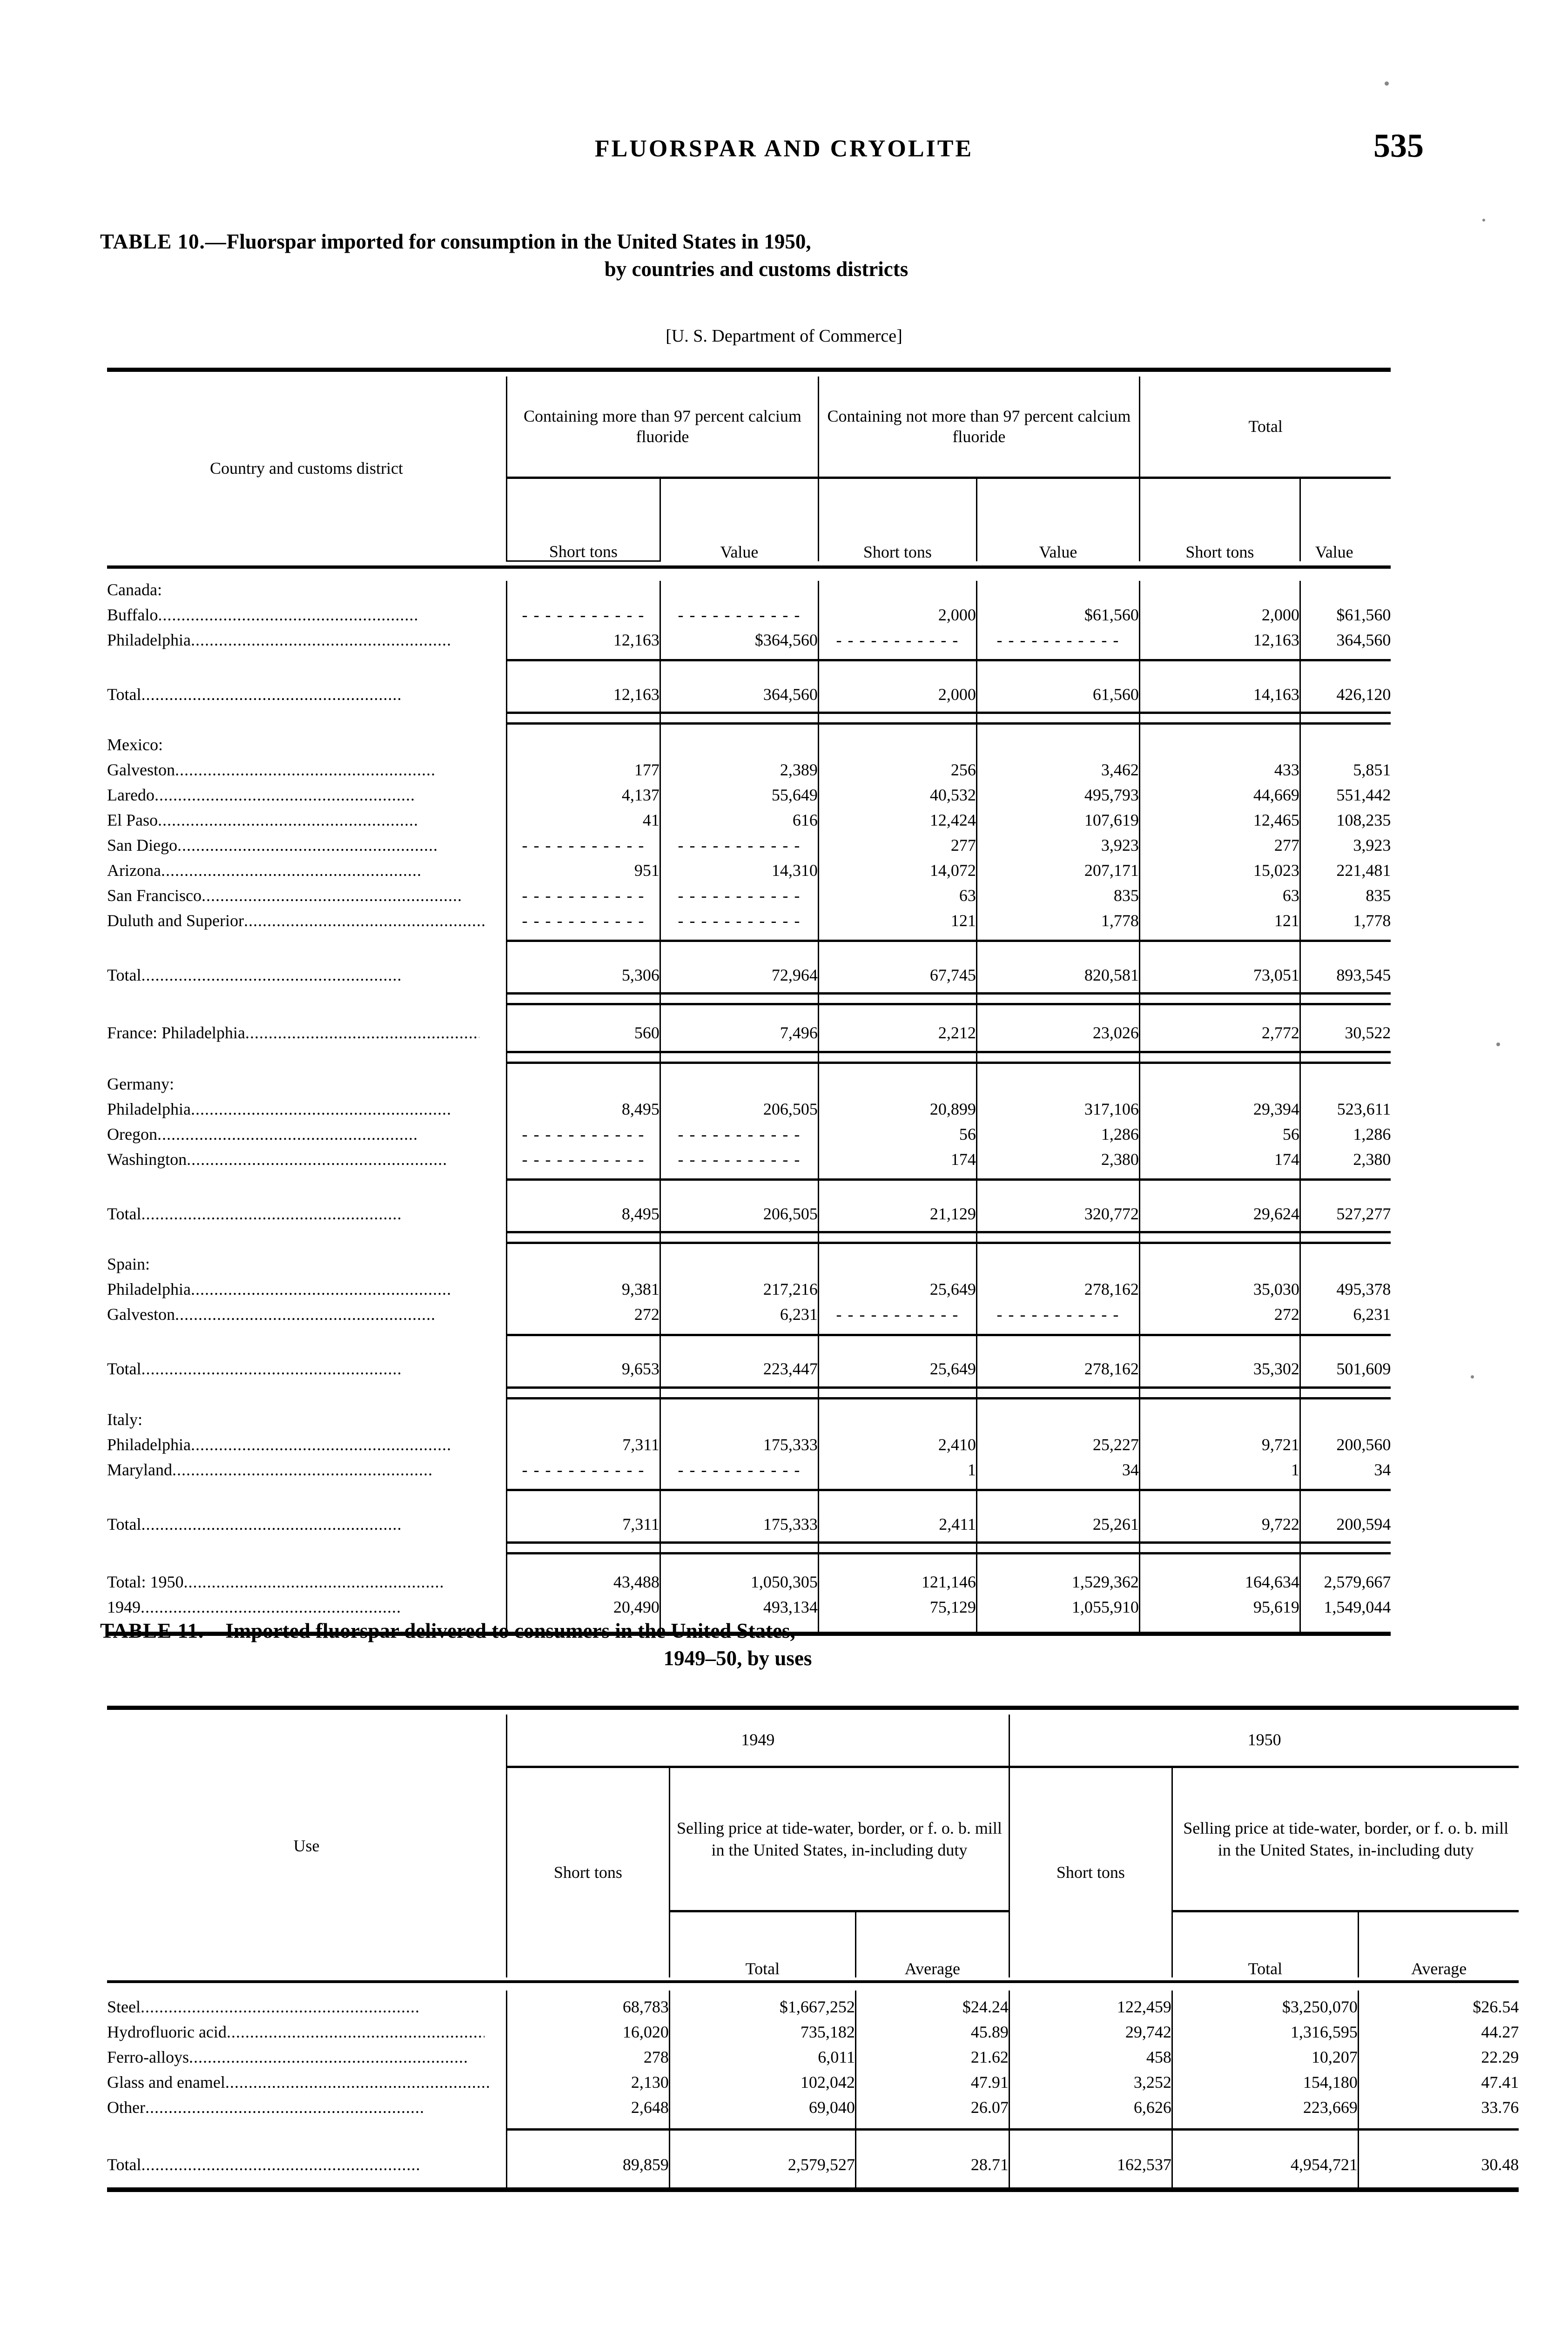 The width and height of the screenshot is (1568, 2327). I want to click on data-cell: 1,778, so click(1058, 917).